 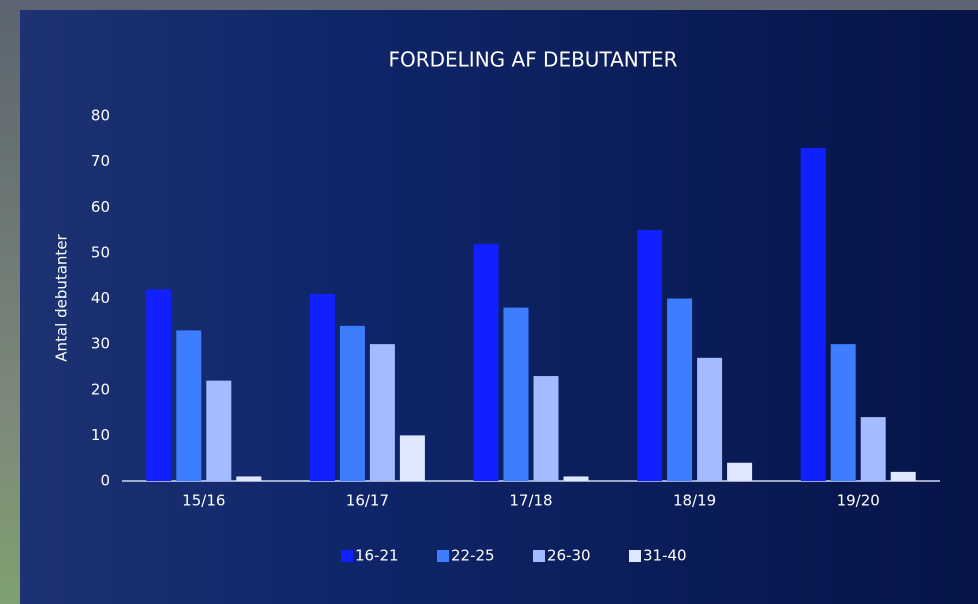 What do you see at coordinates (532, 60) in the screenshot?
I see `chart-title: FORDELING AF DEBUTANTER` at bounding box center [532, 60].